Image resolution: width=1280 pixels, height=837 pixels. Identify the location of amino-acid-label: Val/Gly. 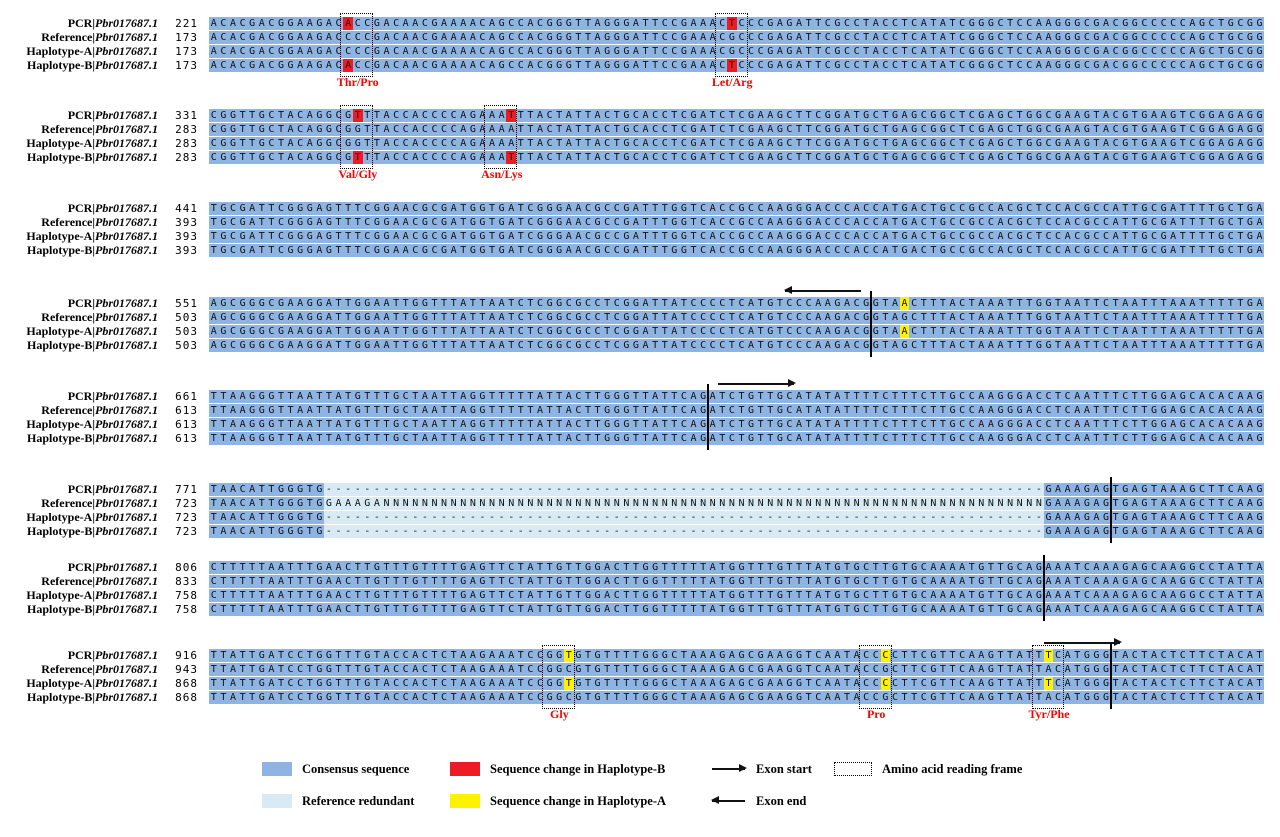
(358, 174).